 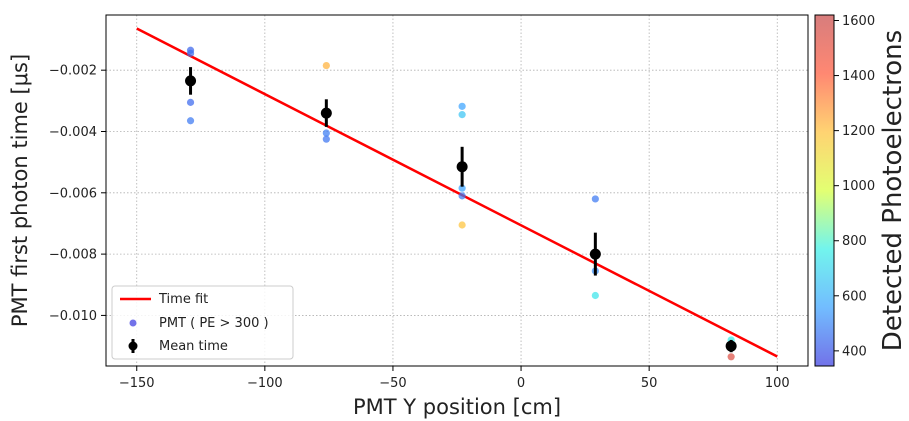 I want to click on y-tick-label: −0.008, so click(x=73, y=255).